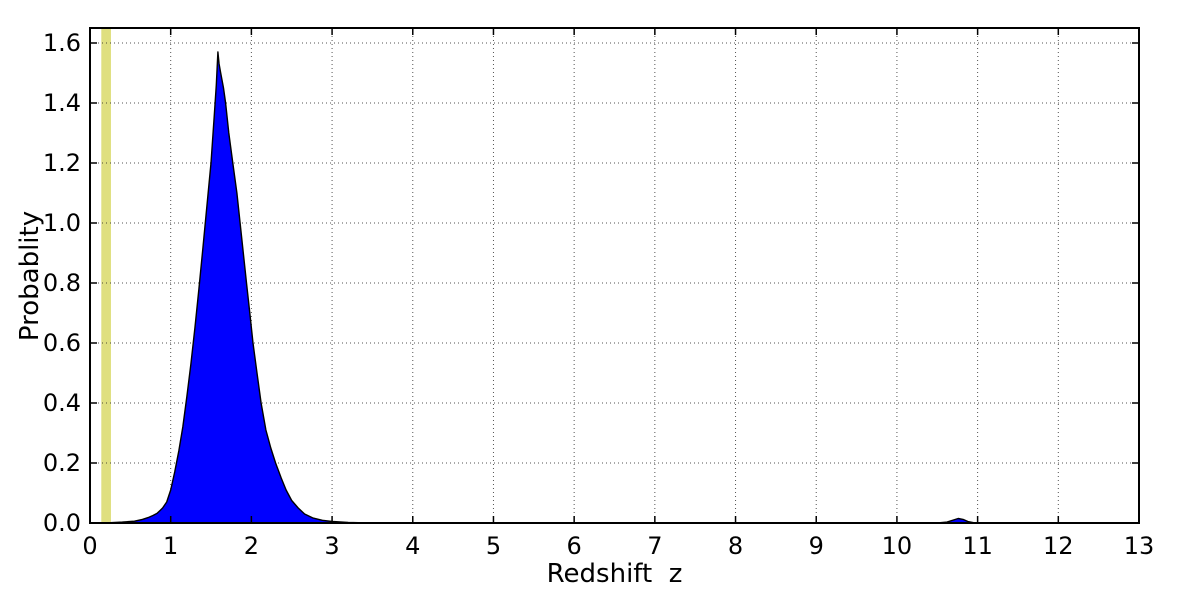  Describe the element at coordinates (615, 574) in the screenshot. I see `x-axis-label: Redshift z` at that location.